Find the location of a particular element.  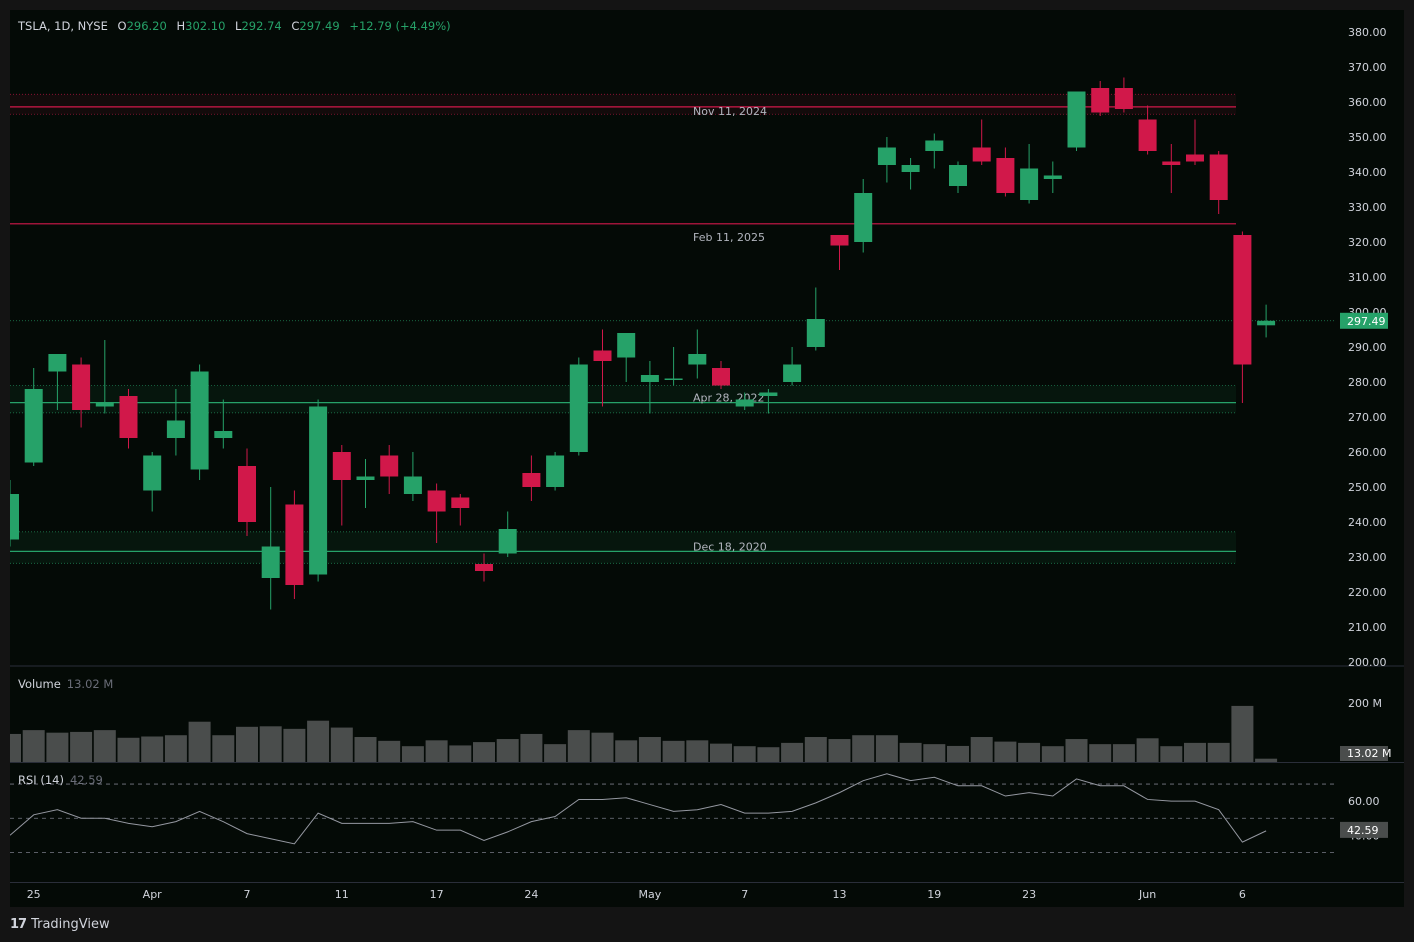

brand-label: TradingView is located at coordinates (70, 924).